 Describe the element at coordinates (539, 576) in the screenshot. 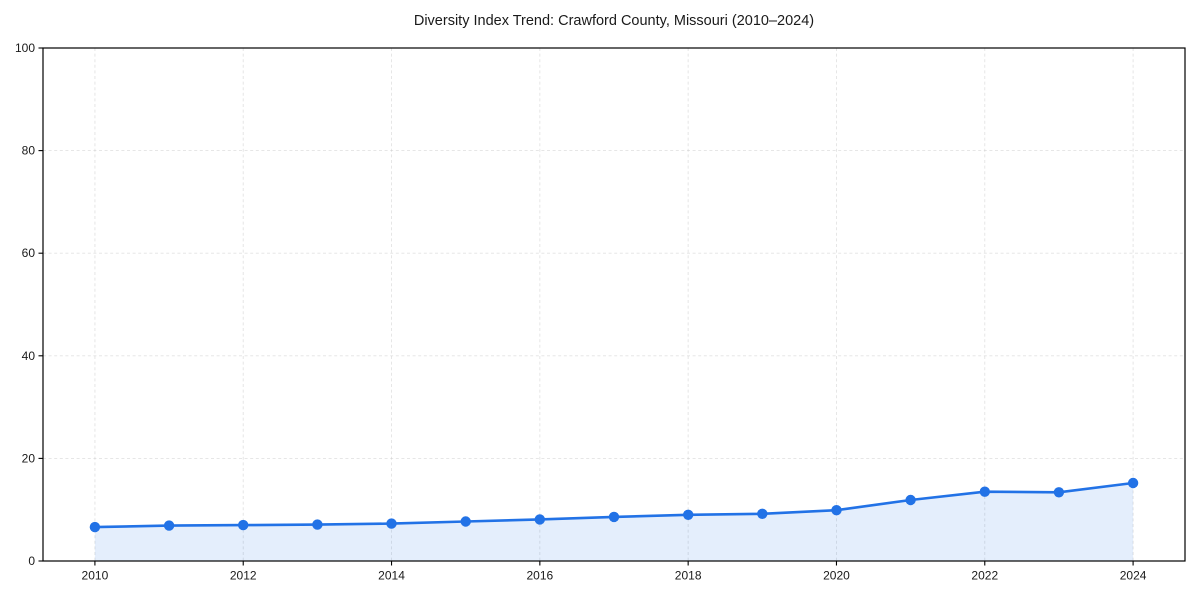

I see `x-tick-label: 2016` at that location.